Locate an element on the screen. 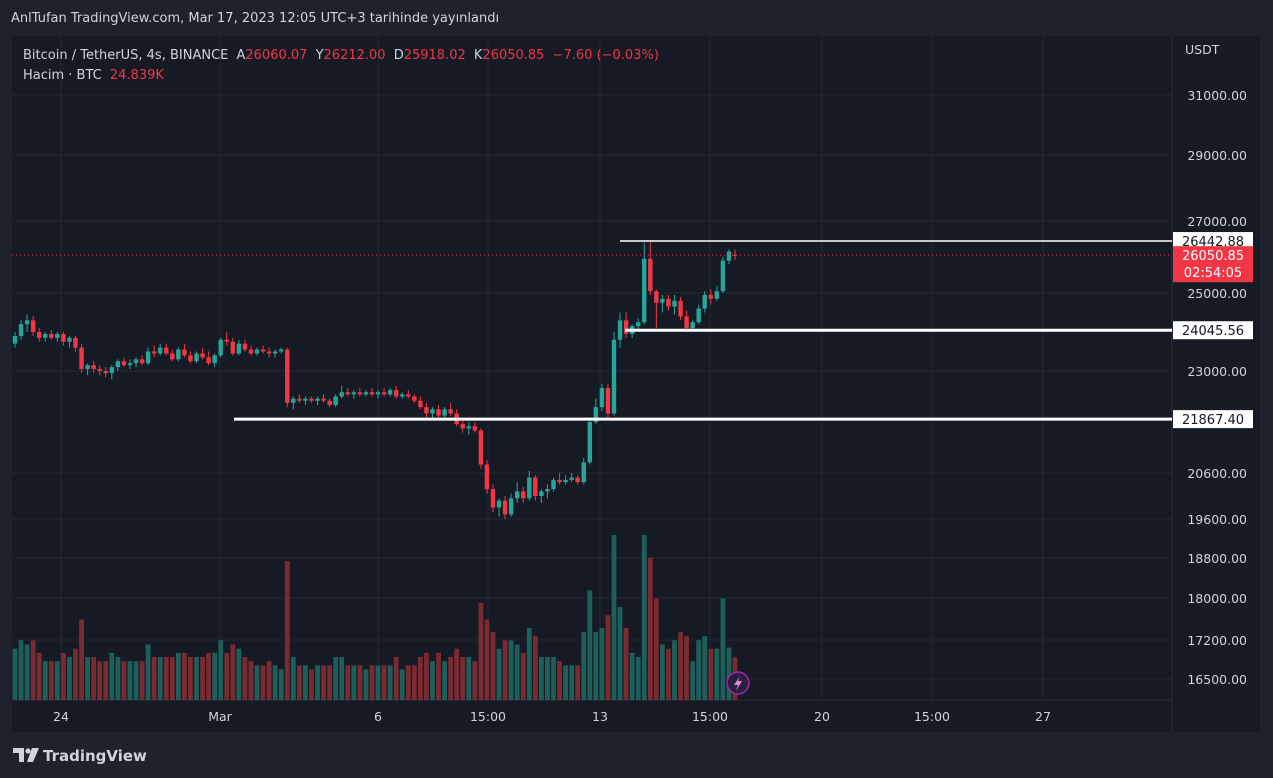 This screenshot has width=1273, height=778. price-axis-currency: USDT is located at coordinates (1202, 49).